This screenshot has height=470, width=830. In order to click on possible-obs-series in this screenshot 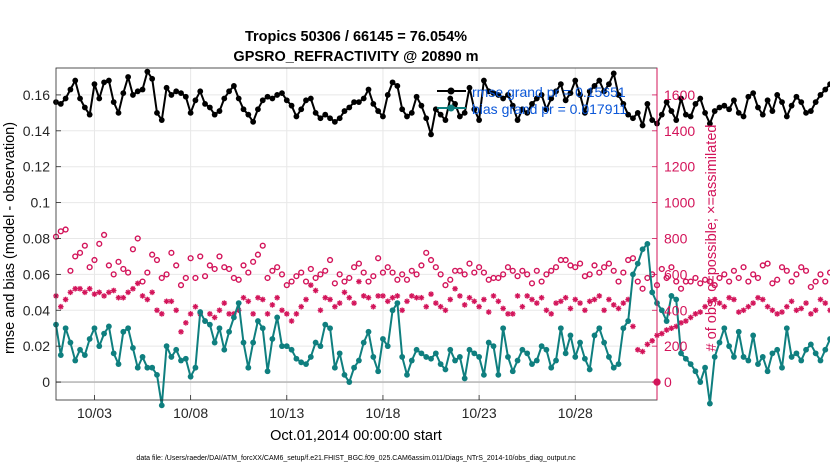, I will do `click(441, 259)`.